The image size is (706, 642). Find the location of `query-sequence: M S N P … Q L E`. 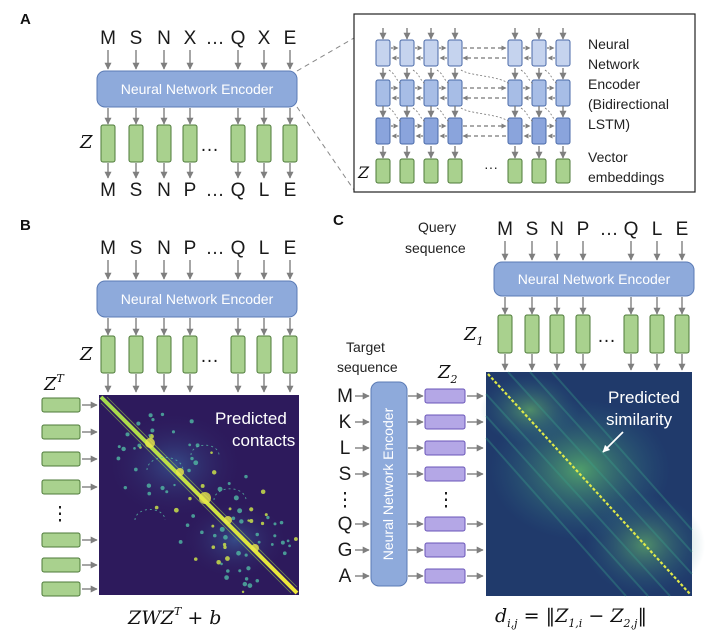

query-sequence: M S N P … Q L E is located at coordinates (592, 229).